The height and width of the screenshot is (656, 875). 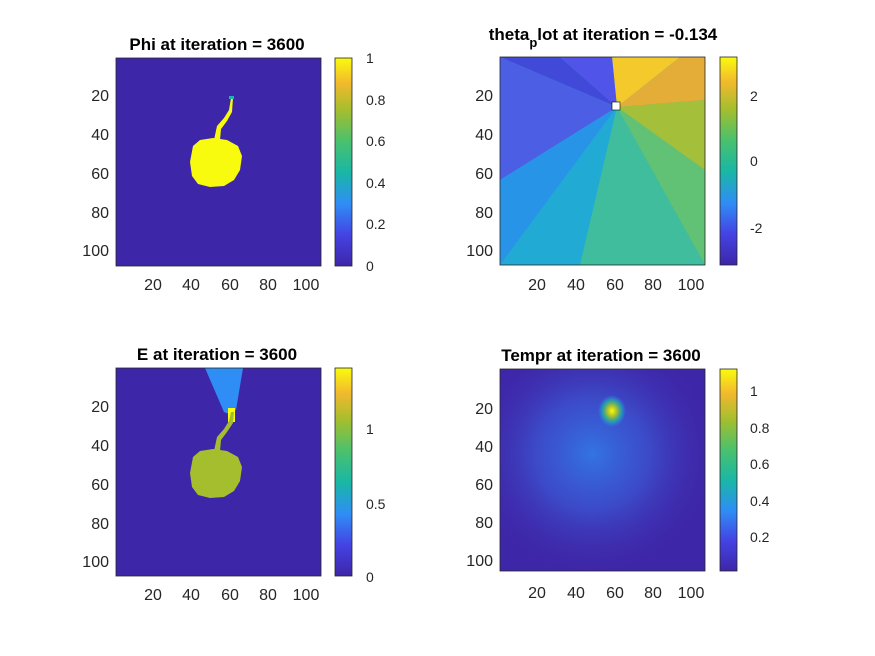 What do you see at coordinates (100, 213) in the screenshot?
I see `phi-ytick: 80` at bounding box center [100, 213].